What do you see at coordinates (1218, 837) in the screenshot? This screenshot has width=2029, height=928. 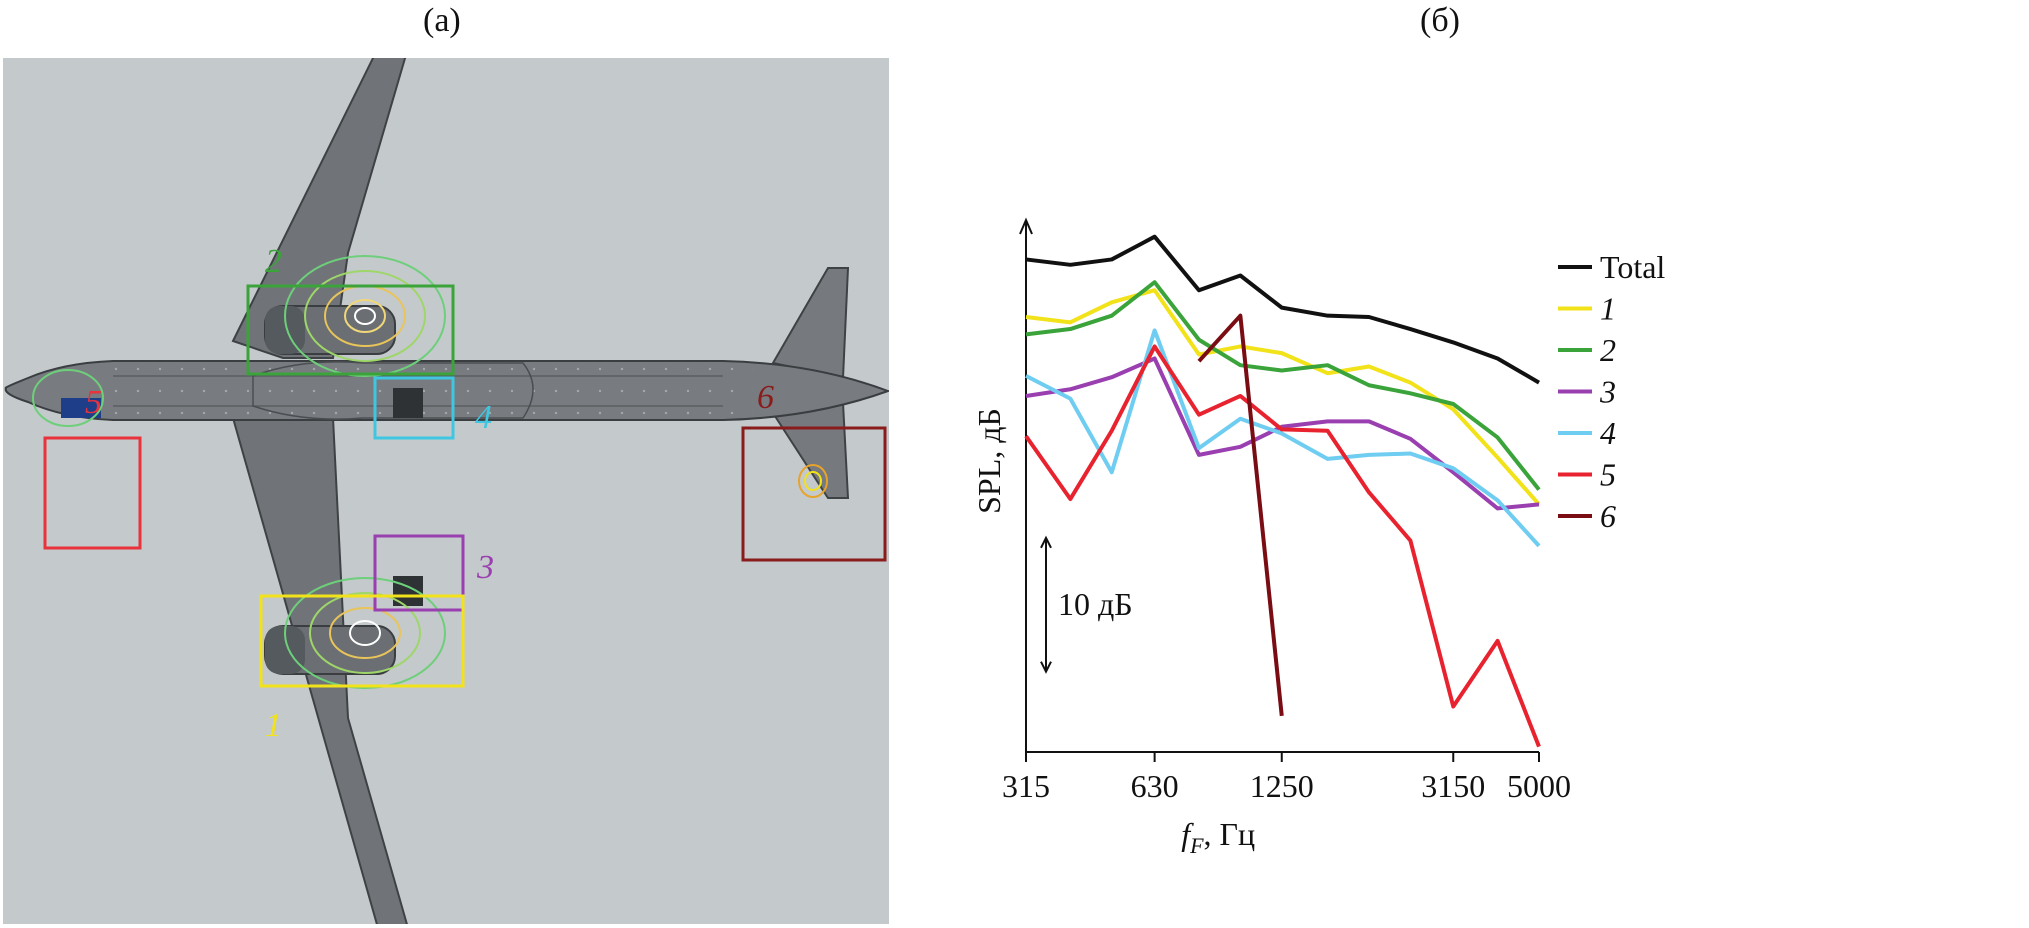 I see `x-axis-label: fF, Гц` at bounding box center [1218, 837].